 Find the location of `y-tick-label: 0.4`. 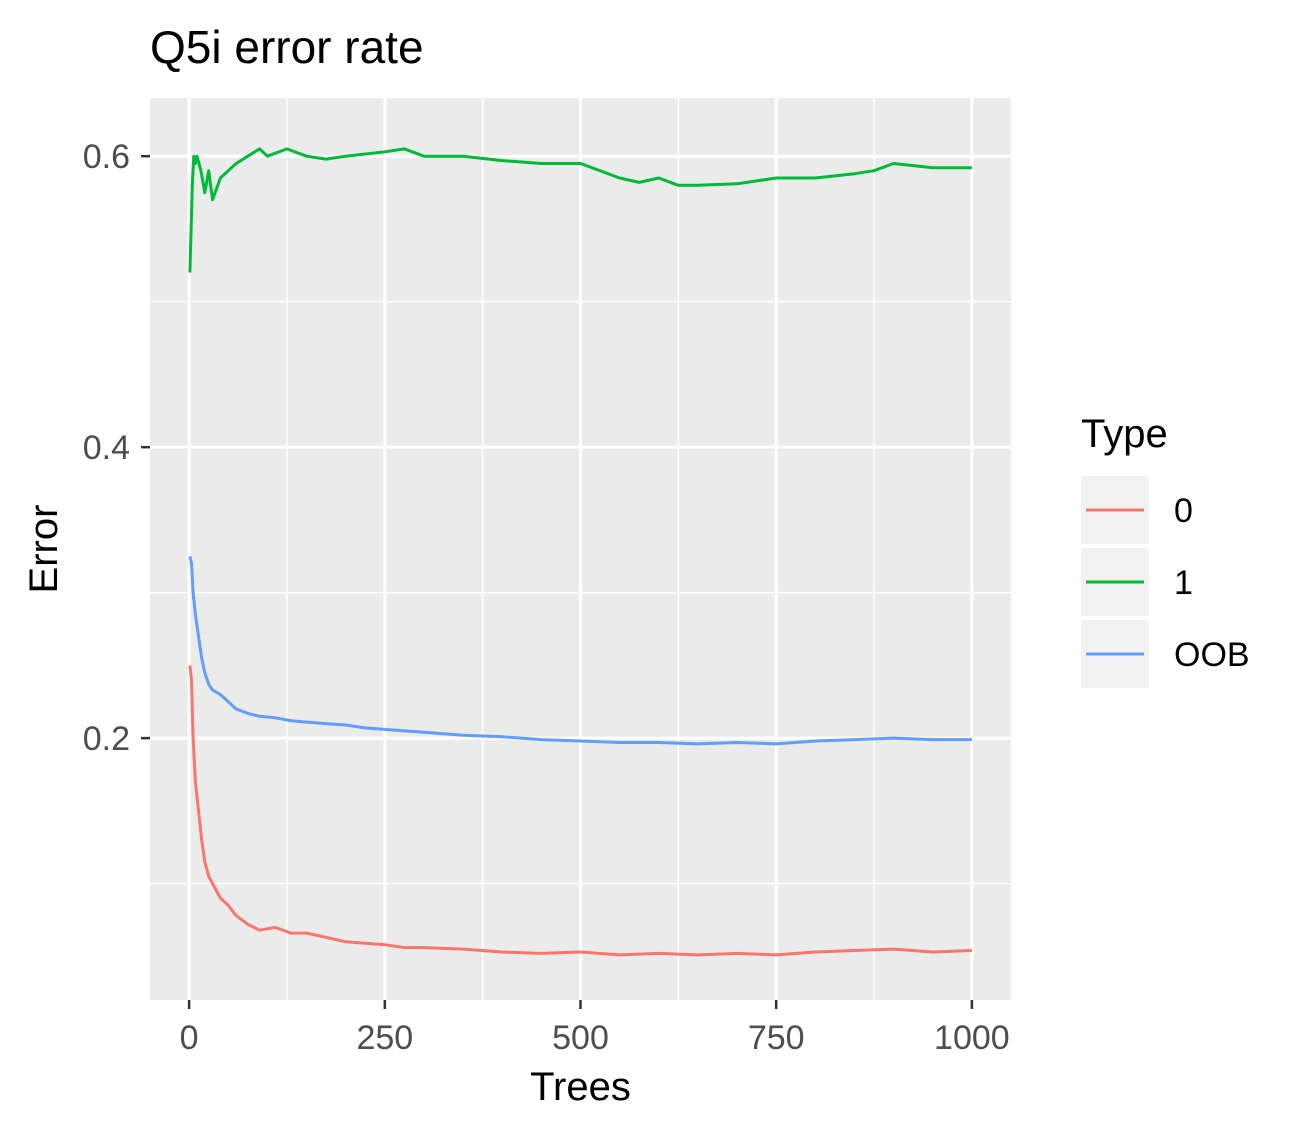

y-tick-label: 0.4 is located at coordinates (106, 448).